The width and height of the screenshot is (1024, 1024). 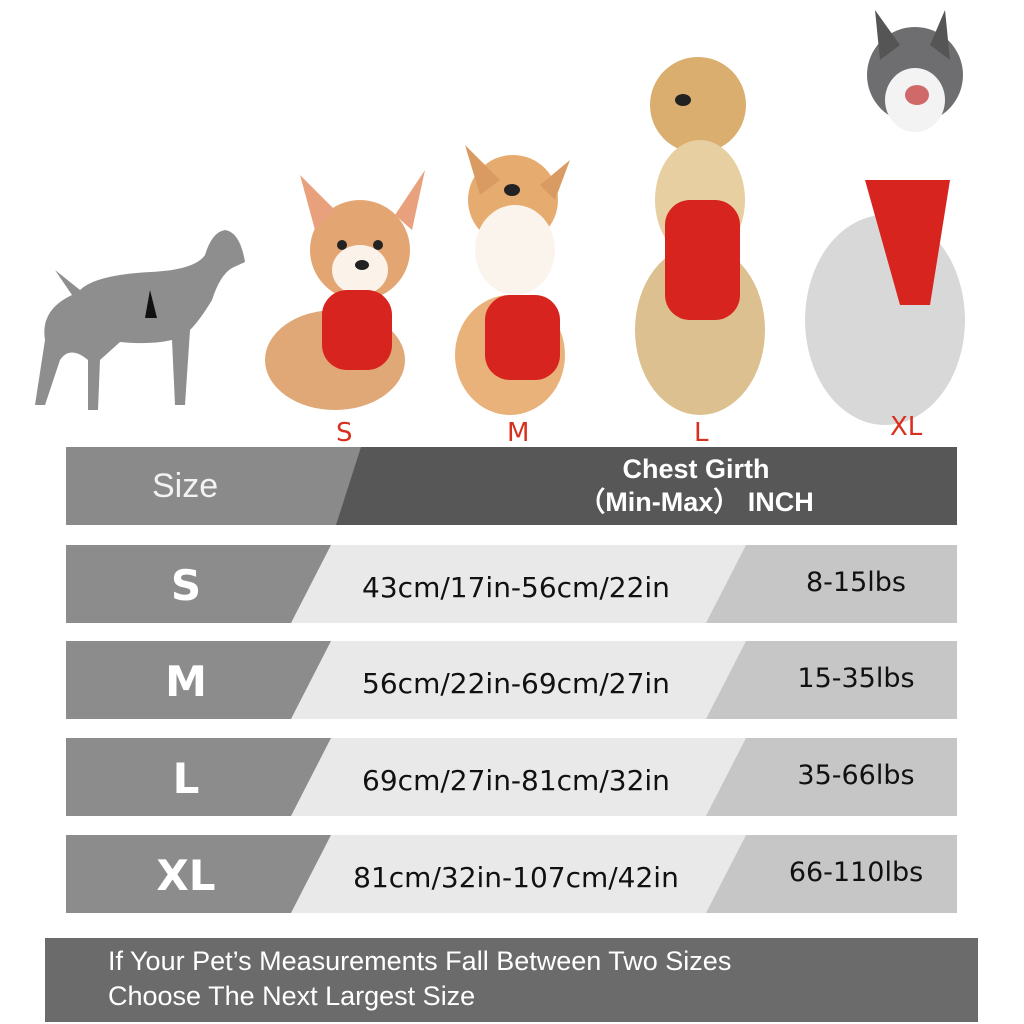 I want to click on dog-medium-corgi, so click(x=512, y=280).